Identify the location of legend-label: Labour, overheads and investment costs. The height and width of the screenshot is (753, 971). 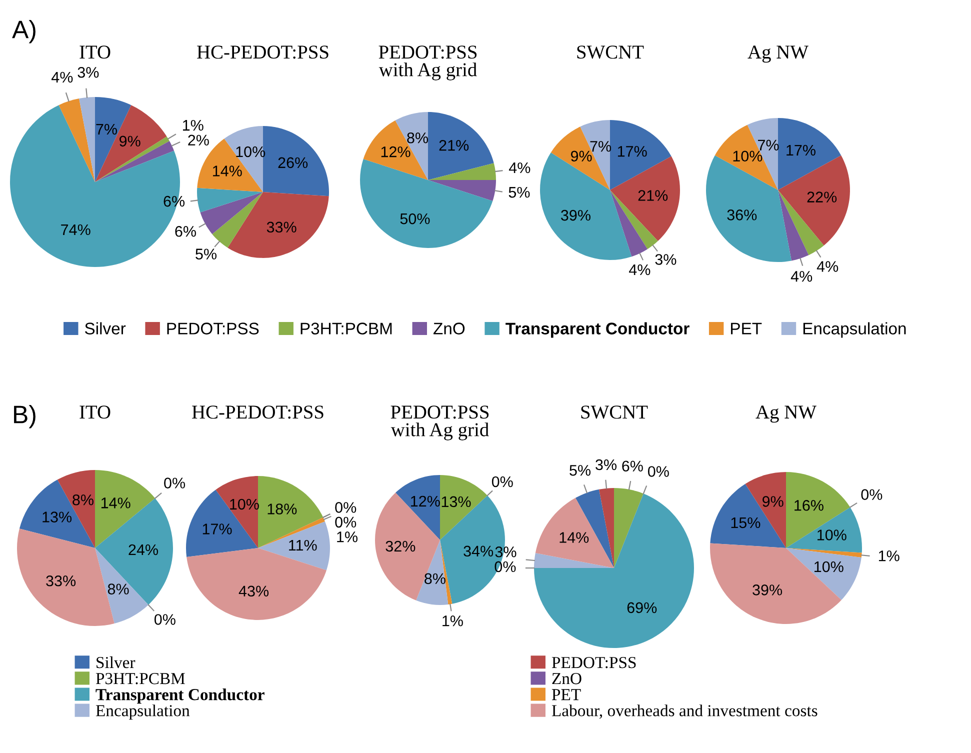
(685, 711).